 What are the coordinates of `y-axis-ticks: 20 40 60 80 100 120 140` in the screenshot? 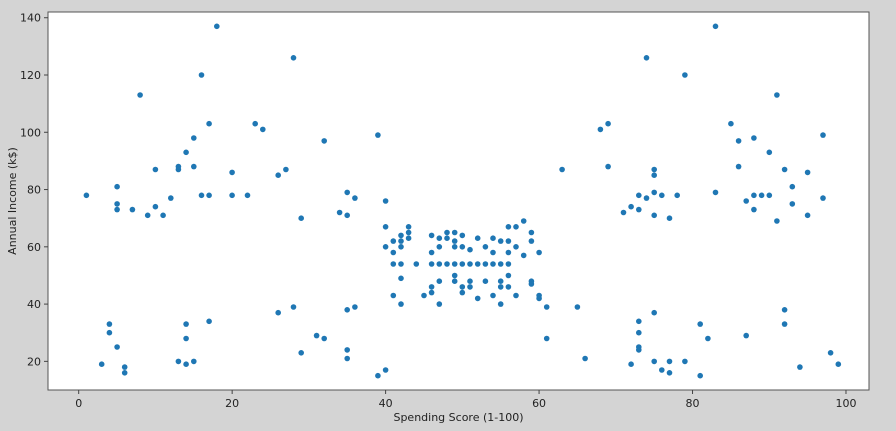 It's located at (34, 190).